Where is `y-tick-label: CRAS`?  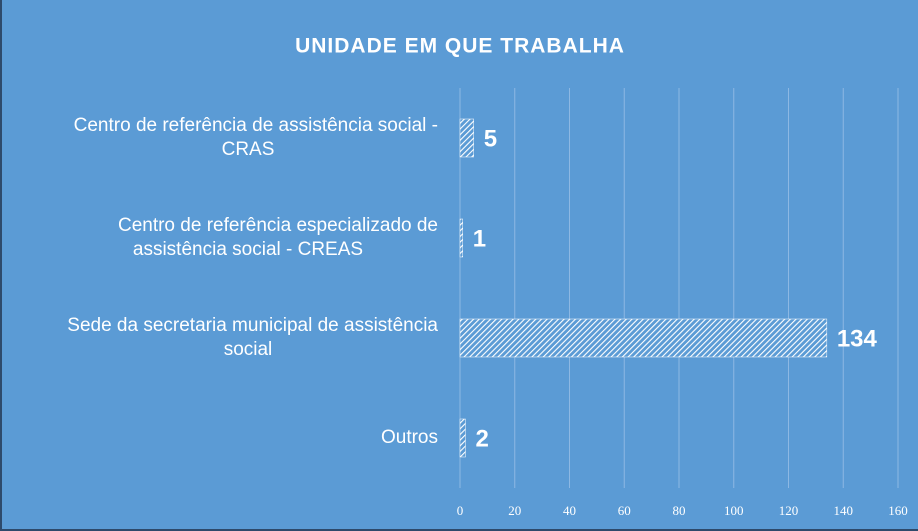 y-tick-label: CRAS is located at coordinates (248, 149).